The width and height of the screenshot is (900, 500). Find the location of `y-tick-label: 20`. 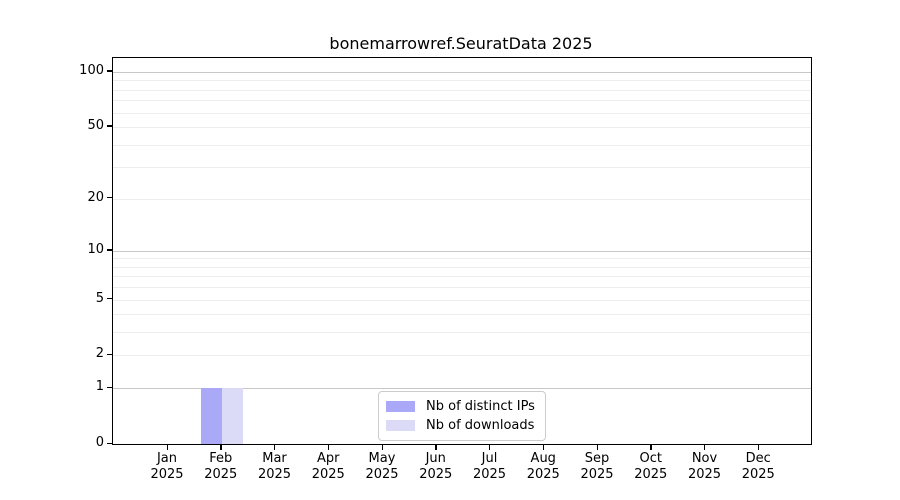

y-tick-label: 20 is located at coordinates (95, 197).